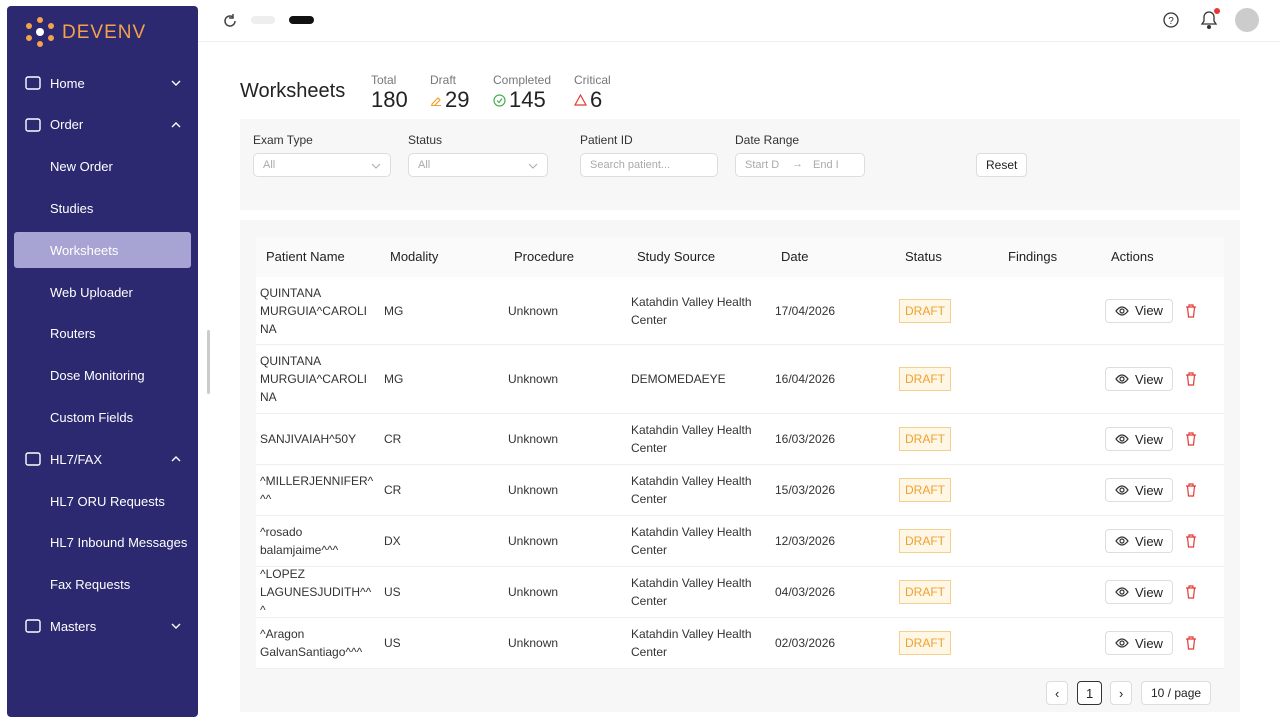 Image resolution: width=1280 pixels, height=724 pixels. What do you see at coordinates (308, 439) in the screenshot?
I see `cell: SANJIVAIAH^50Y` at bounding box center [308, 439].